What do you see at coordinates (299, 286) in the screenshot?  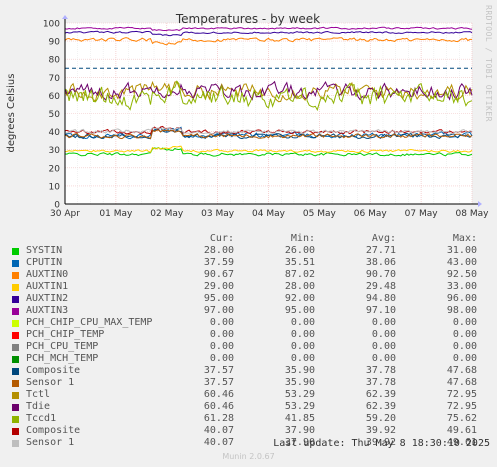 I see `legend-min-value: 28.00` at bounding box center [299, 286].